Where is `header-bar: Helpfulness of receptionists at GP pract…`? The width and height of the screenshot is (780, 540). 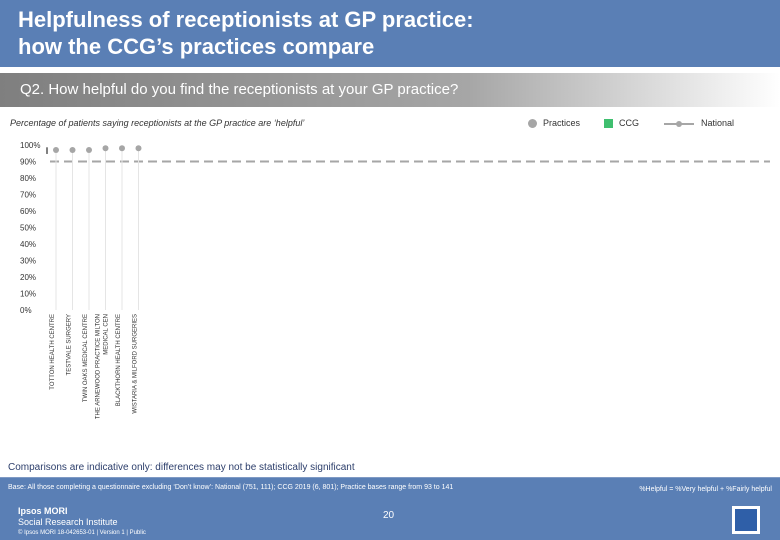 header-bar: Helpfulness of receptionists at GP pract… is located at coordinates (390, 33).